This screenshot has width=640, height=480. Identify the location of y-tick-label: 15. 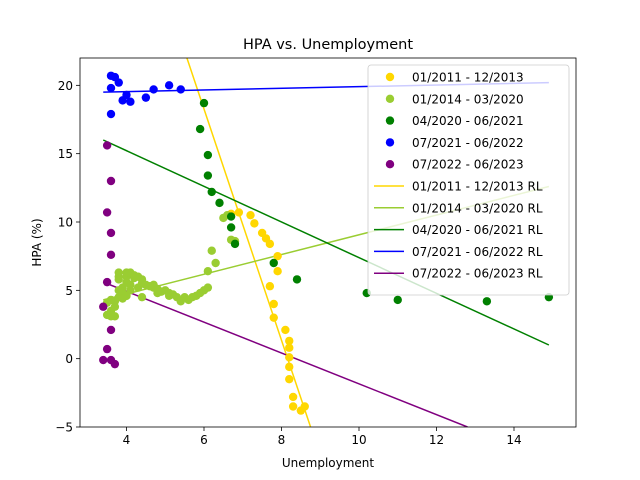
(65, 154).